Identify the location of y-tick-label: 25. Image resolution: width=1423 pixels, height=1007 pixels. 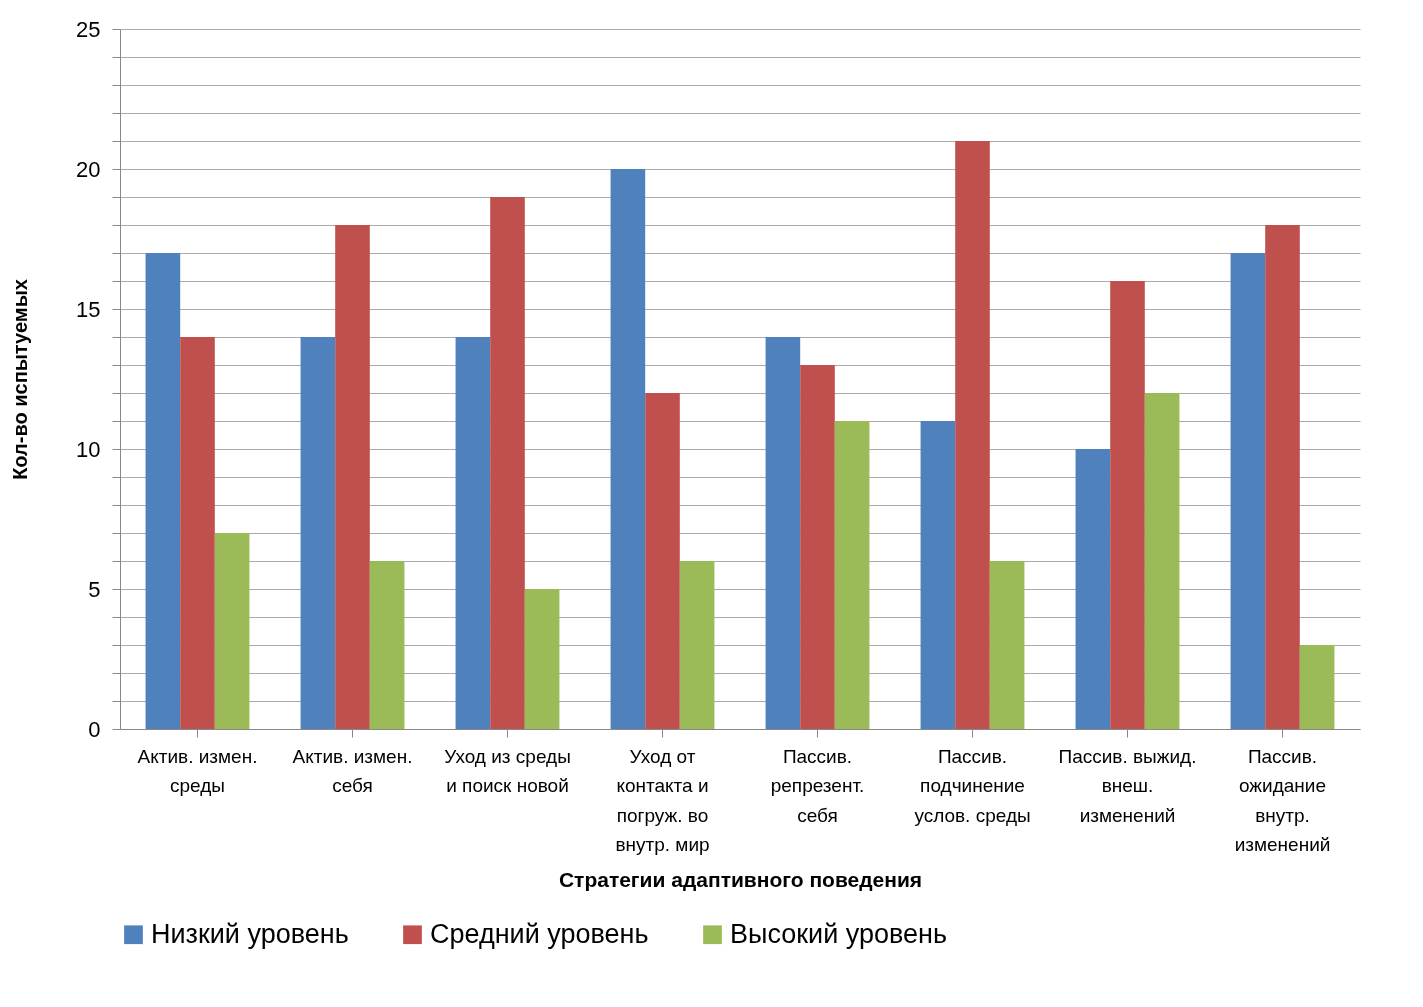
(88, 29).